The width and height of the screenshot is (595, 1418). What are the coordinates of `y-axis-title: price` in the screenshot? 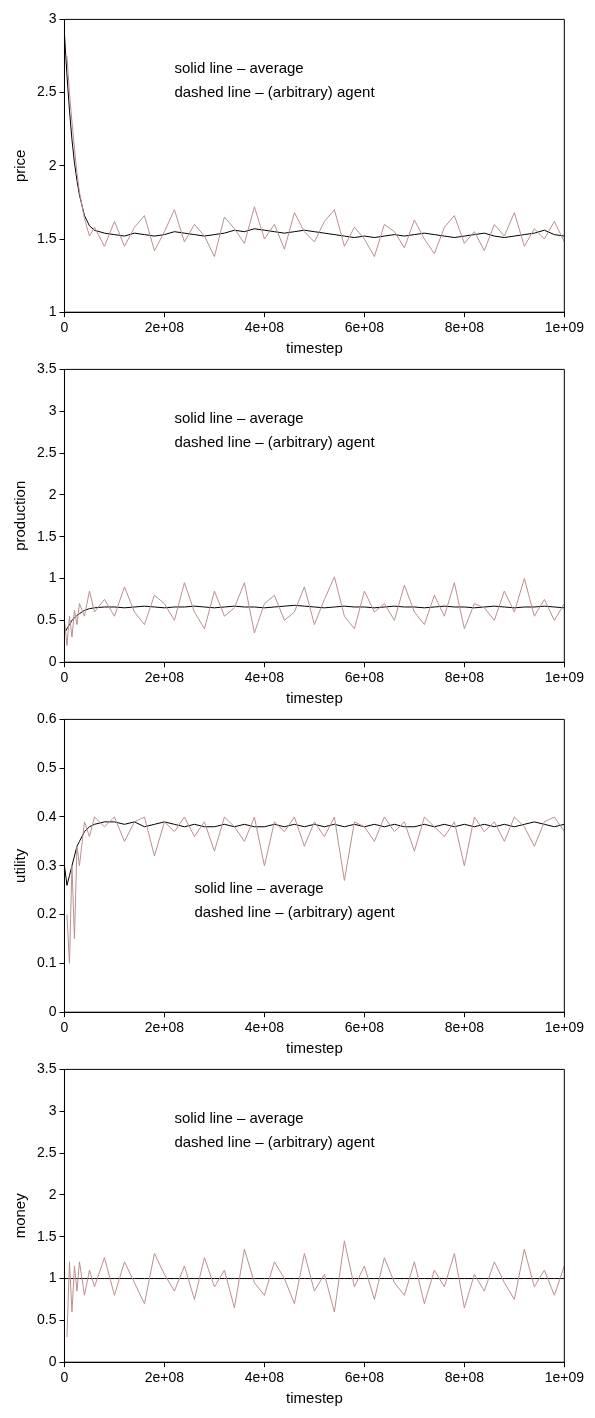 It's located at (20, 166).